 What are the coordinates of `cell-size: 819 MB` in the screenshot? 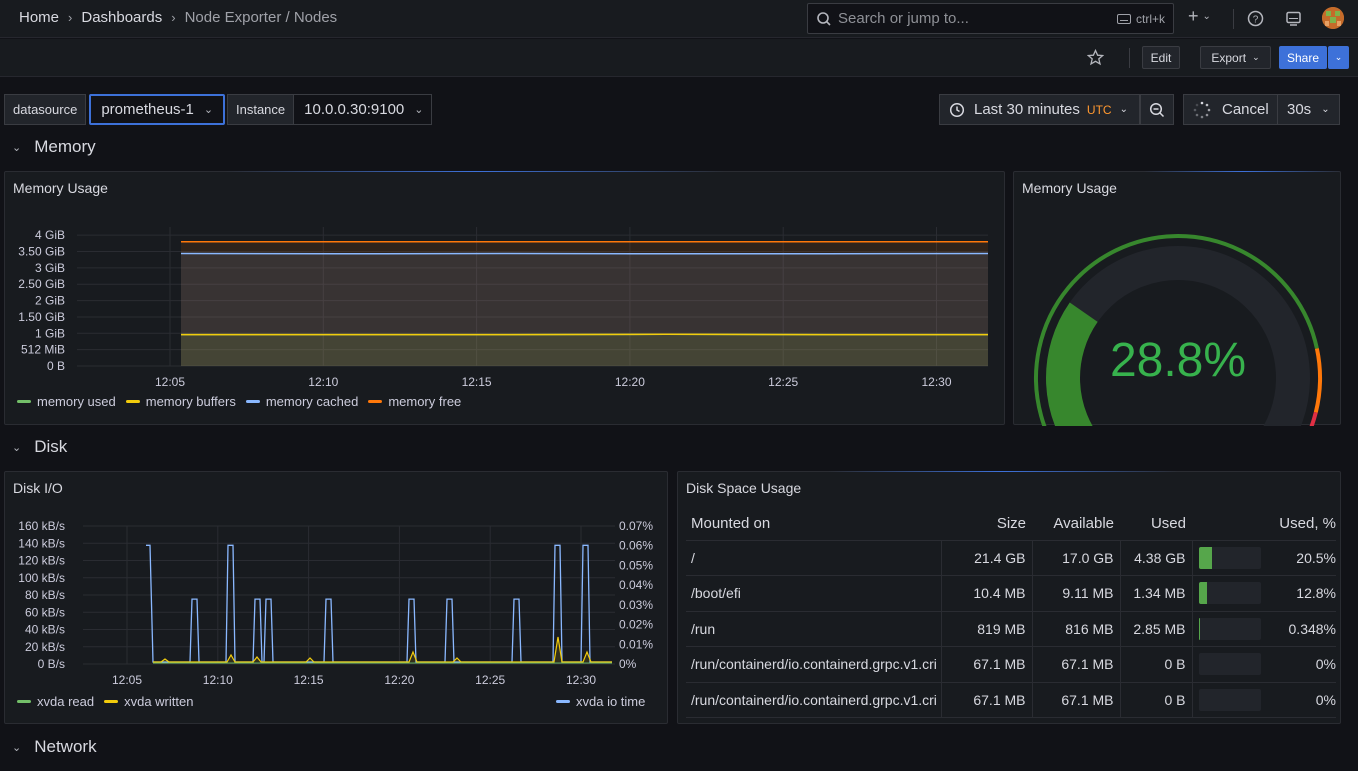 It's located at (986, 629).